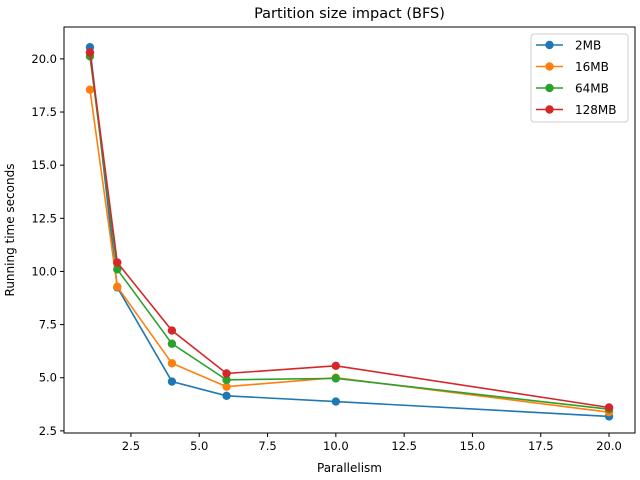  I want to click on x-tick-label: 17.5, so click(541, 446).